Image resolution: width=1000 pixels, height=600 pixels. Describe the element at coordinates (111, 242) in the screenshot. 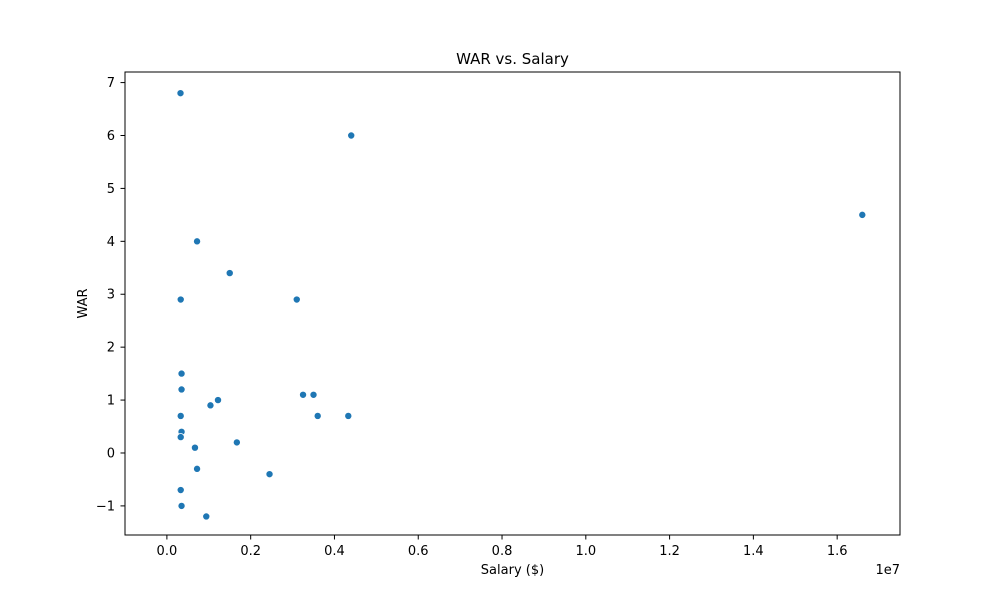

I see `y-tick-label: 4` at that location.